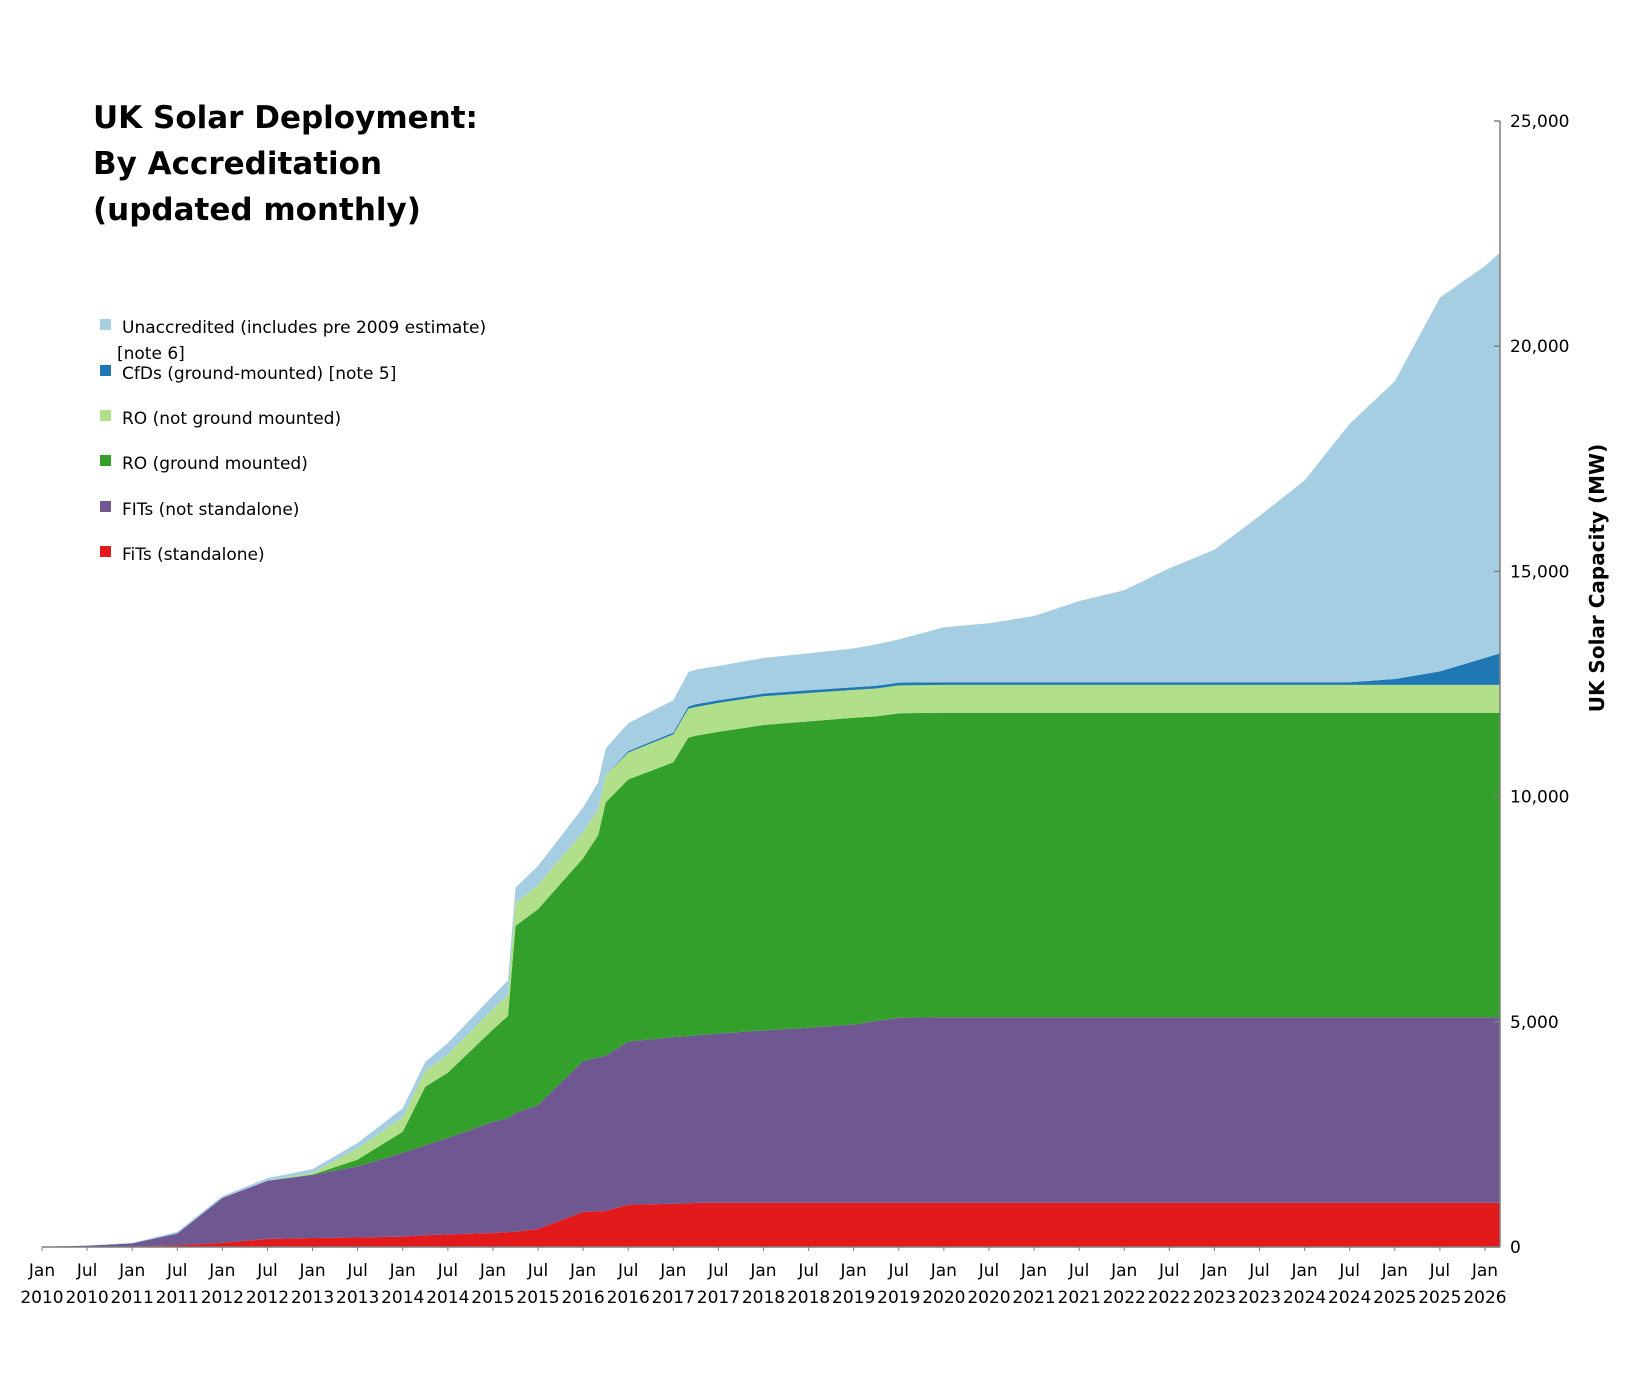 This screenshot has width=1628, height=1375. What do you see at coordinates (1597, 578) in the screenshot?
I see `y-axis-label: UK Solar Capacity (MW)` at bounding box center [1597, 578].